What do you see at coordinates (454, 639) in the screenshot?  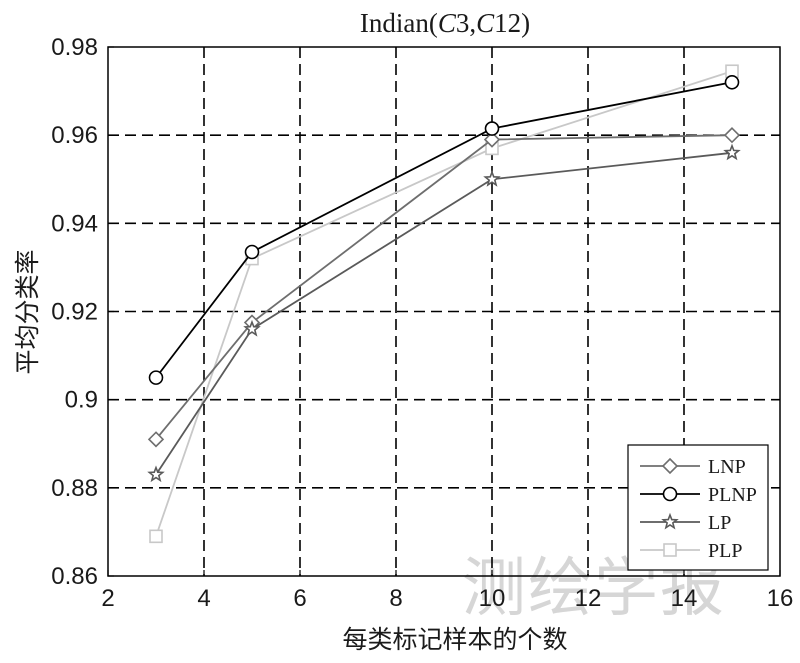 I see `x-axis-label: 每类标记样本的个数` at bounding box center [454, 639].